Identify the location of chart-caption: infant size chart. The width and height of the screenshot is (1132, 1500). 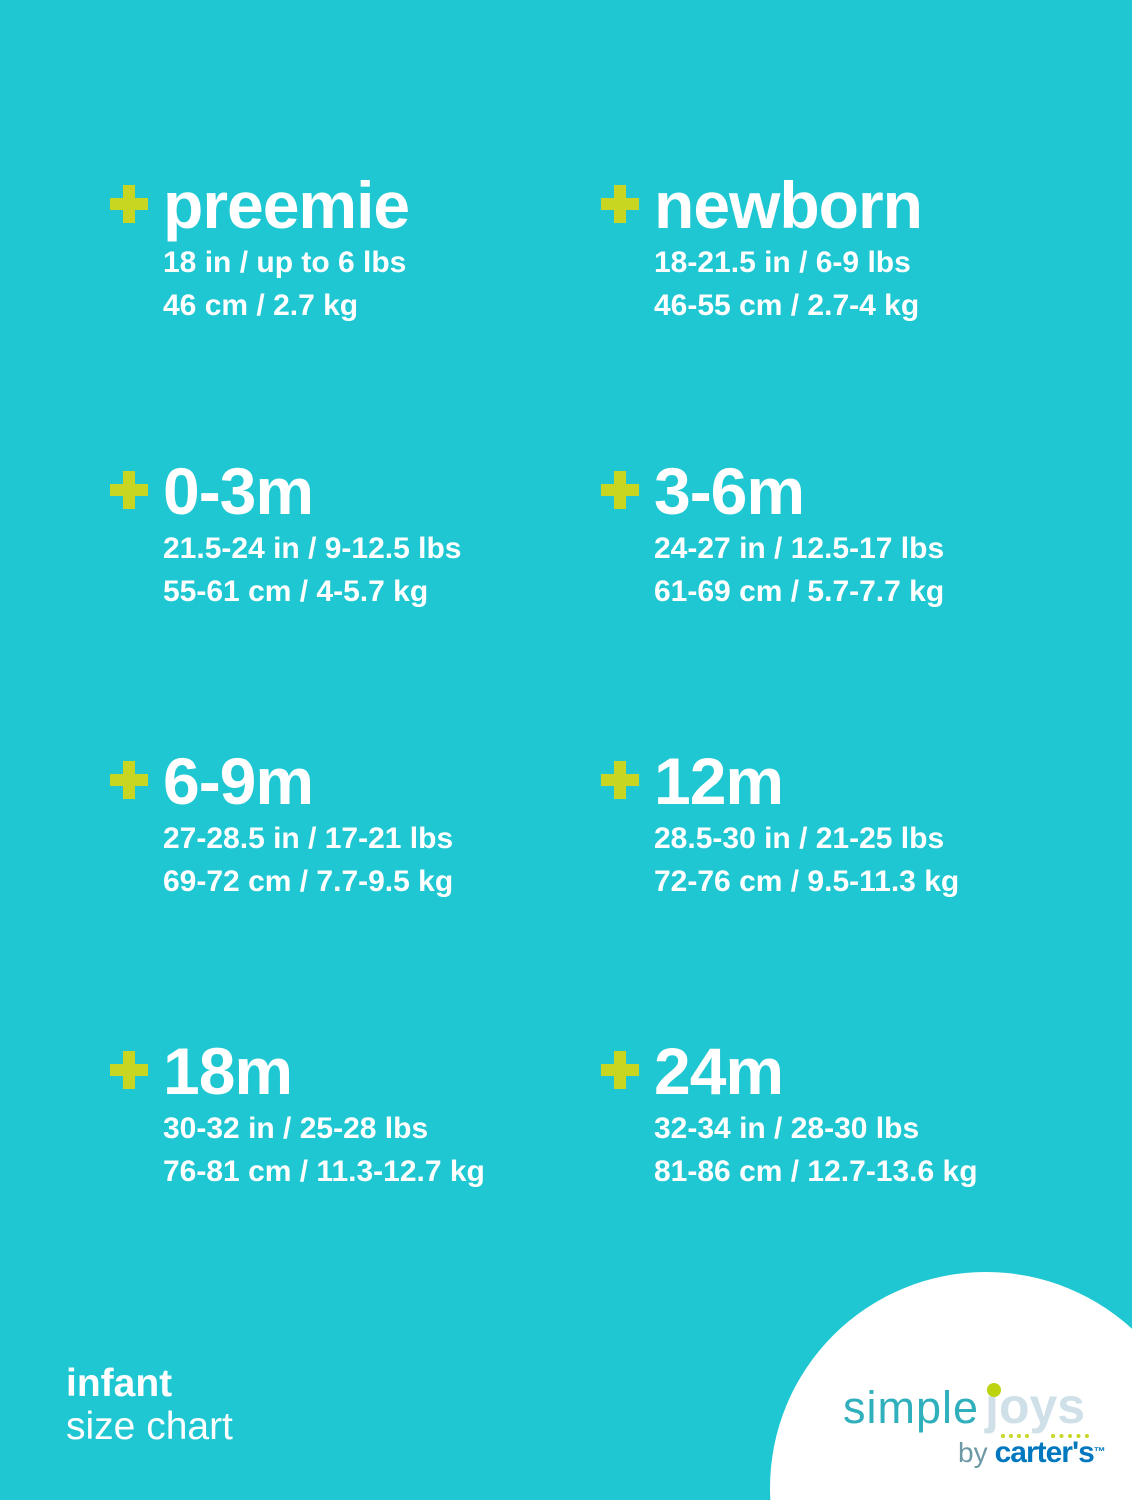
(149, 1405).